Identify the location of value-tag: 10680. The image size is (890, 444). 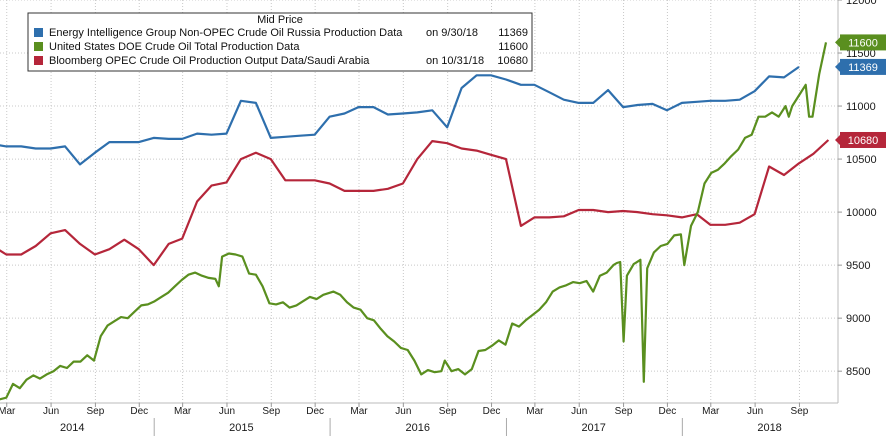
(860, 139).